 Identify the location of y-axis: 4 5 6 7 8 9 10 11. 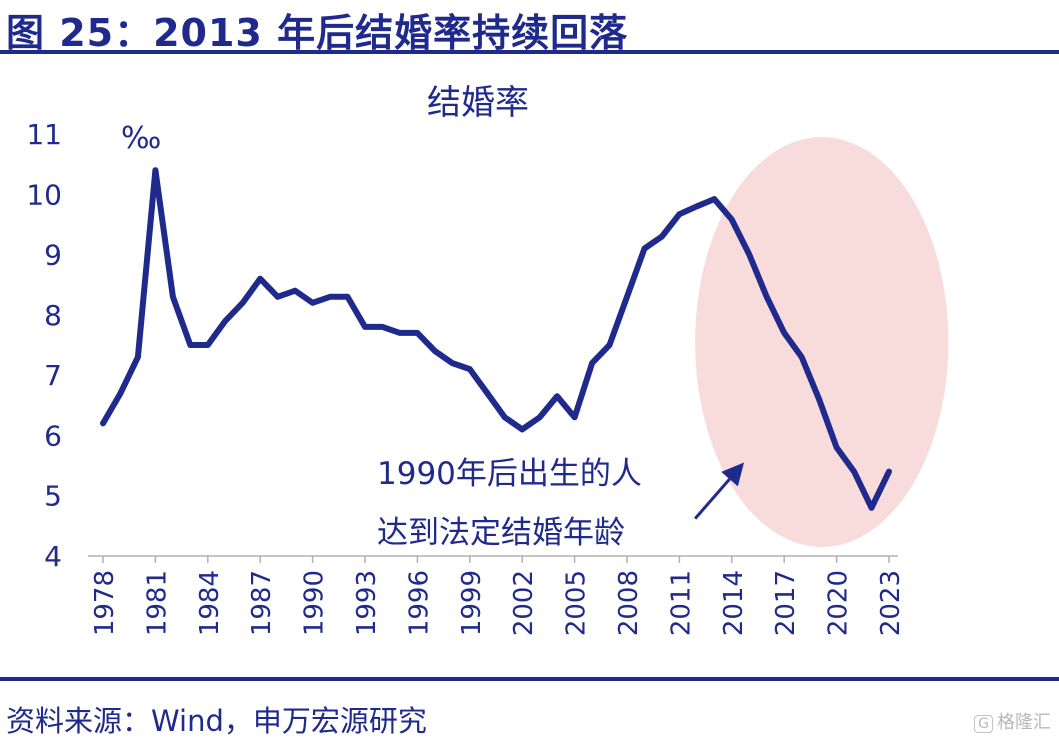
(44, 345).